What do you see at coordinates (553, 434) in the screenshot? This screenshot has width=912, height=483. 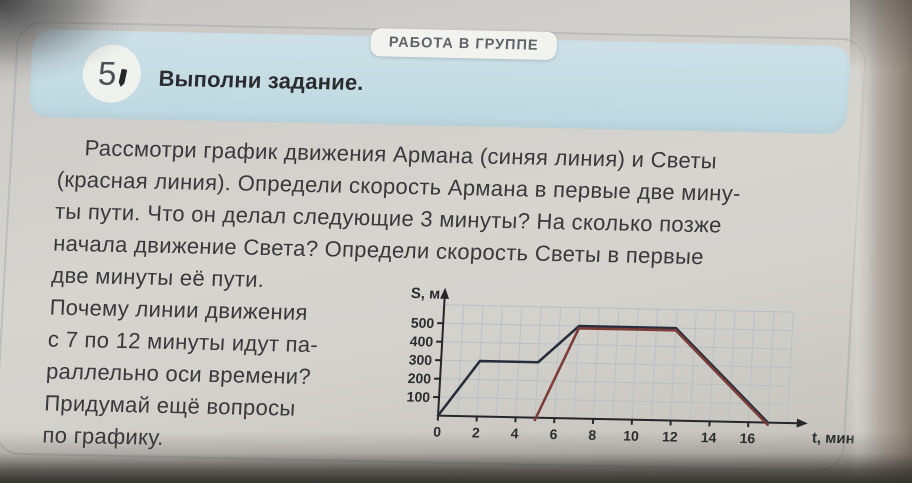 I see `svg-text: 6` at bounding box center [553, 434].